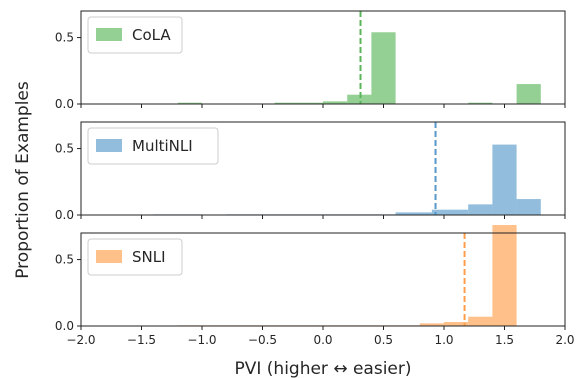 This screenshot has height=378, width=577. I want to click on x-tick-label: 0.5, so click(383, 340).